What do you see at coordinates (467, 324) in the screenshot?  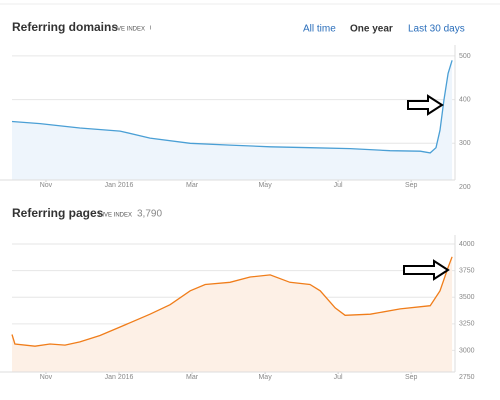 I see `y-tick-label: 3250` at bounding box center [467, 324].